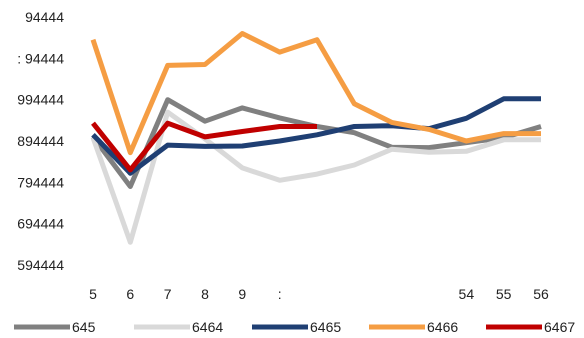 The height and width of the screenshot is (338, 584). What do you see at coordinates (40, 265) in the screenshot?
I see `y-tick-label: 594444` at bounding box center [40, 265].